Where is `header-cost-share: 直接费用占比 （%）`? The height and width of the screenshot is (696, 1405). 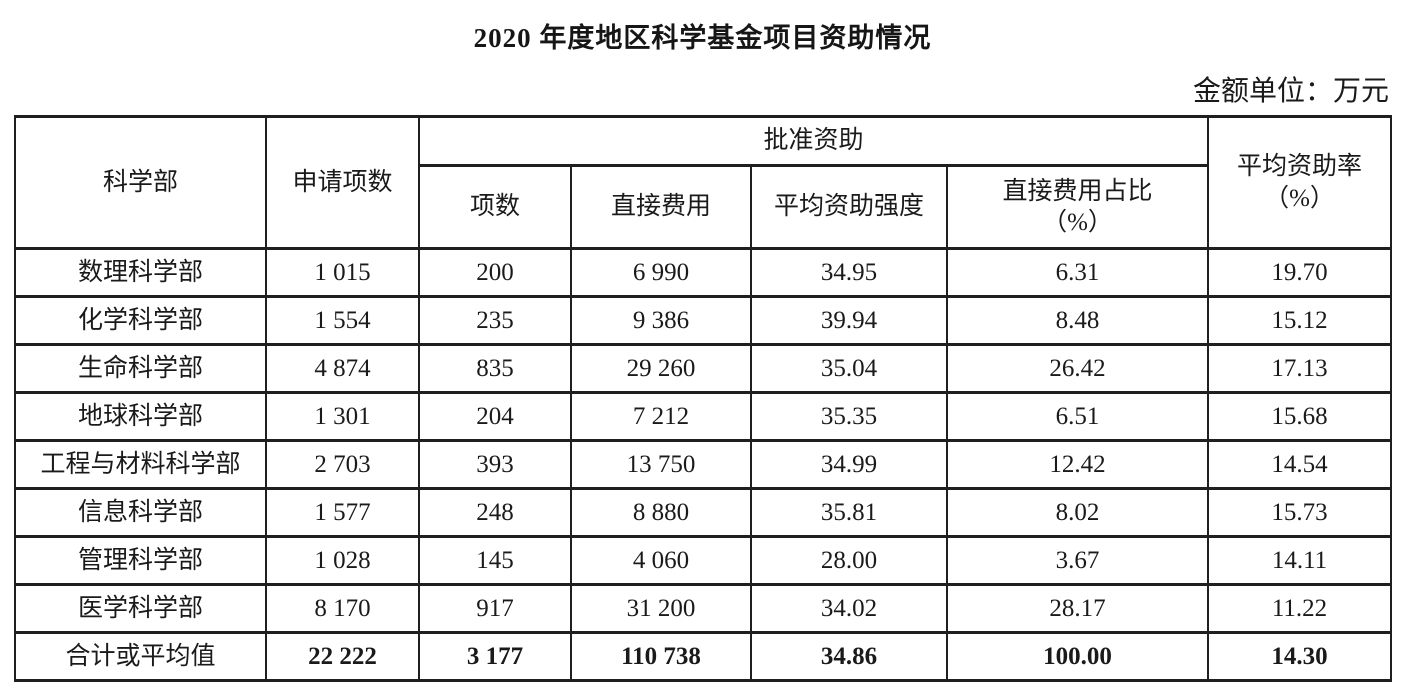
header-cost-share: 直接费用占比 （%） is located at coordinates (1077, 207).